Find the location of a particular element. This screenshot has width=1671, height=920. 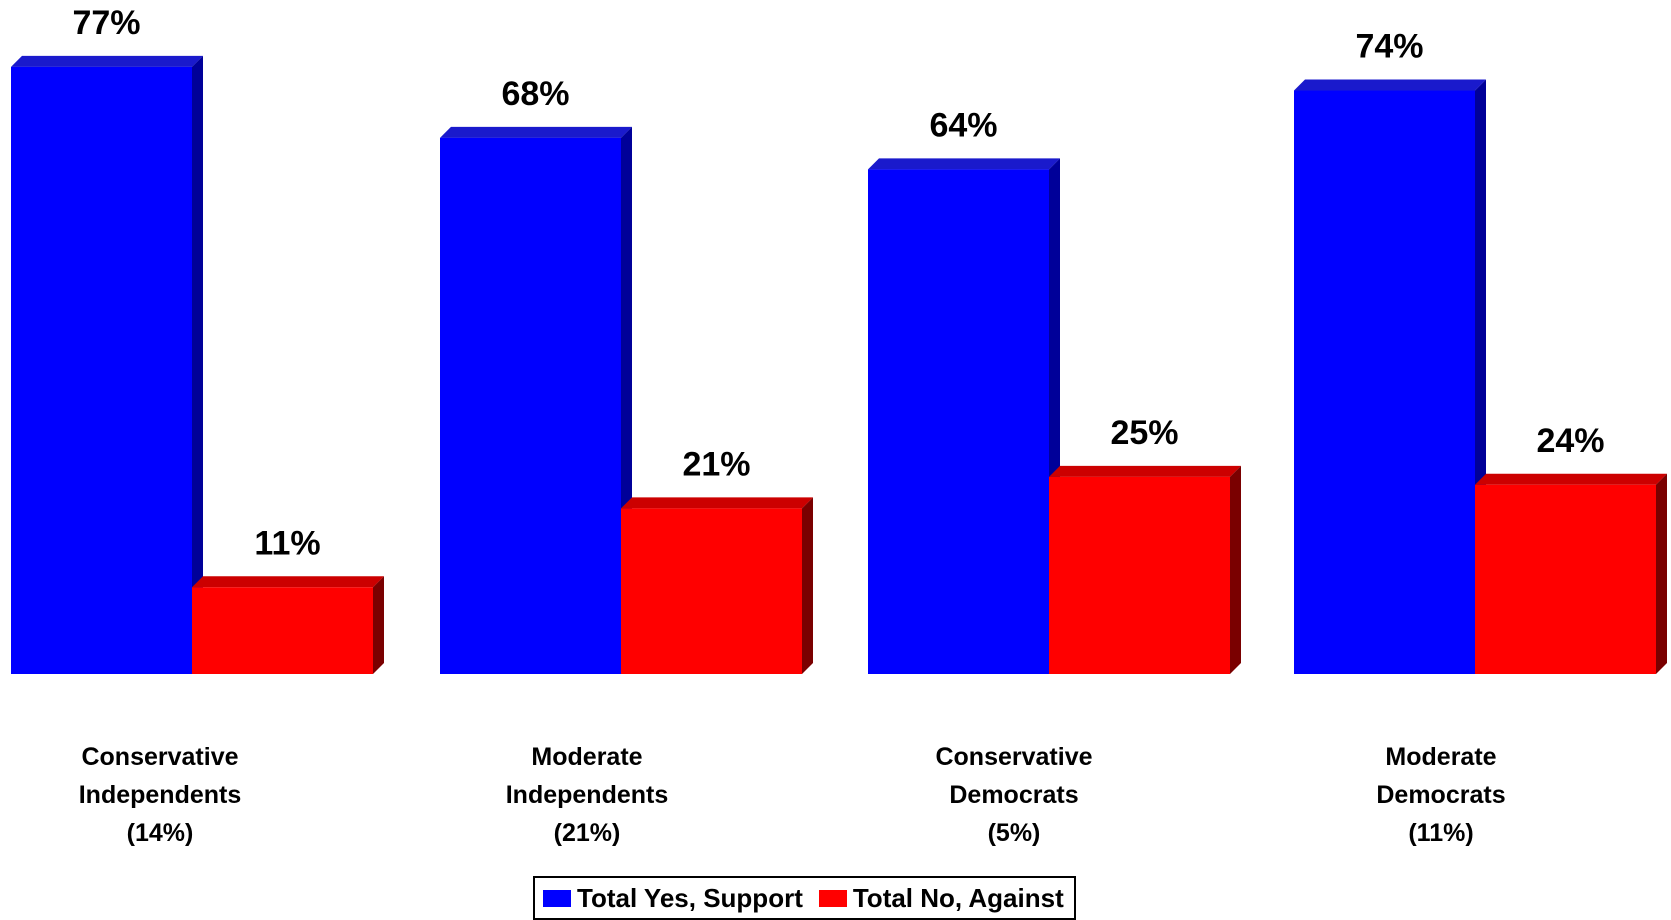

bar-no-moderate-democrats-11-top is located at coordinates (1571, 479).